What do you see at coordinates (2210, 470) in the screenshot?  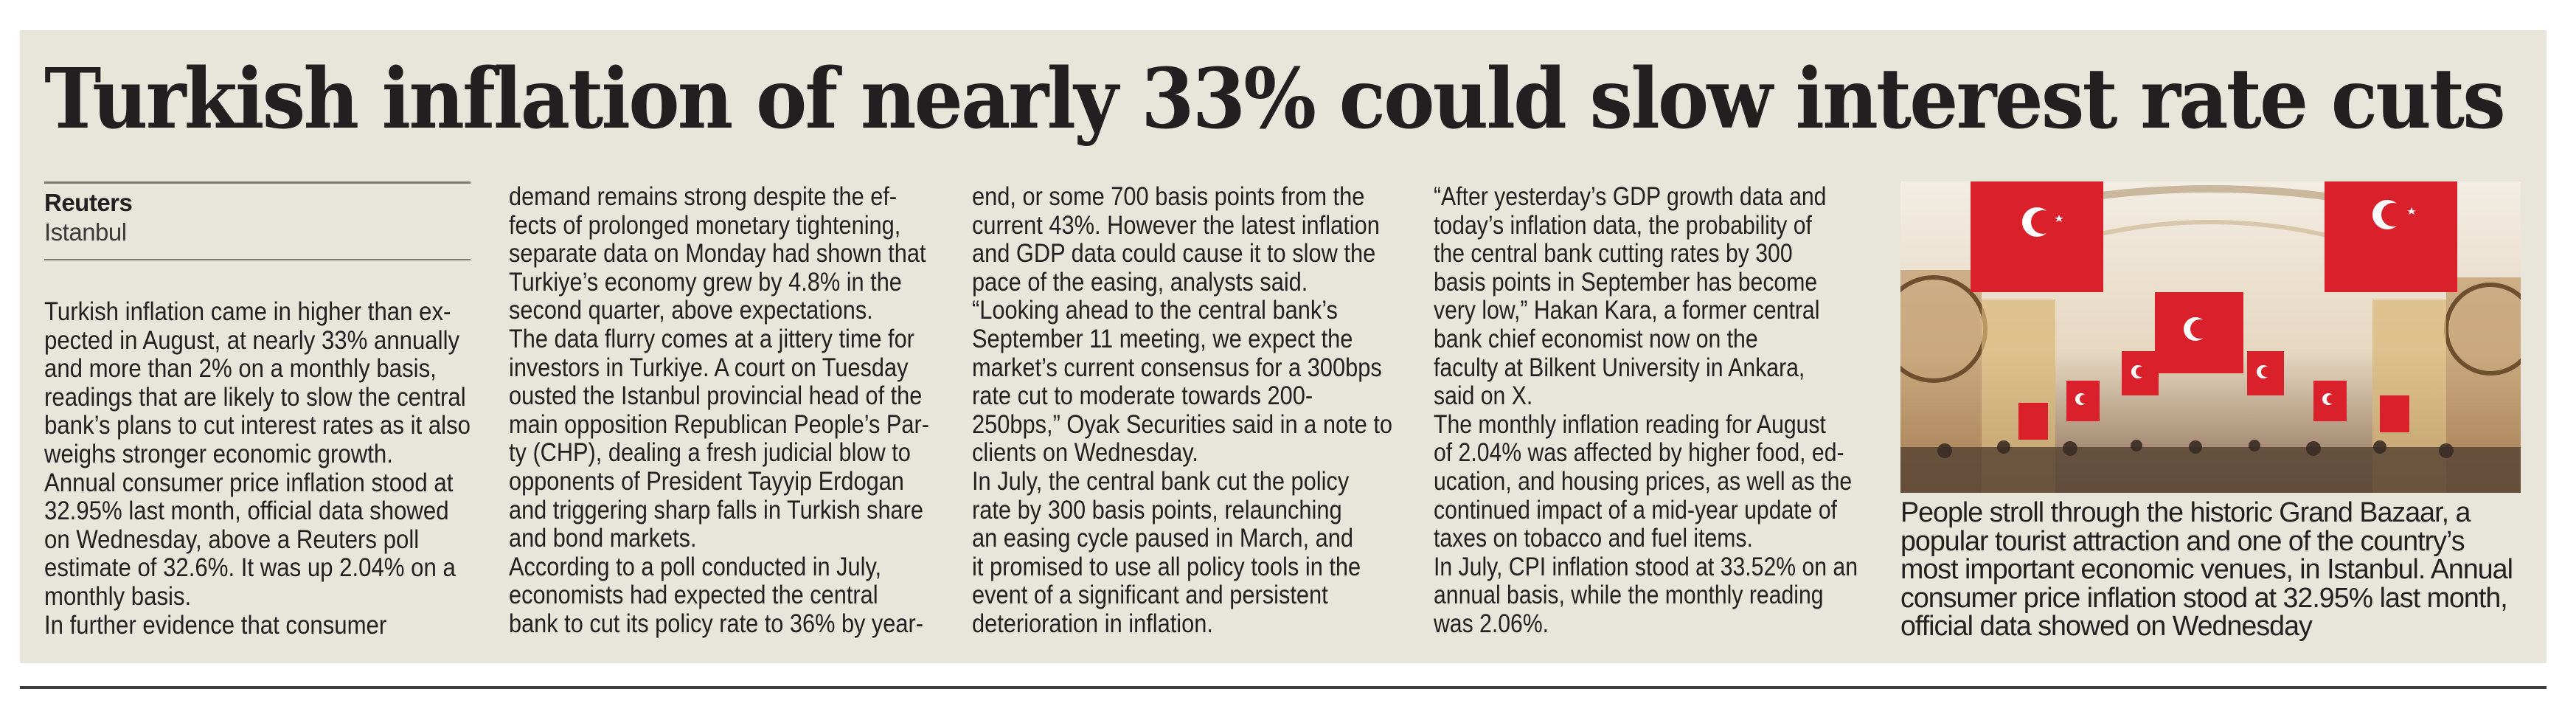 I see `crowd` at bounding box center [2210, 470].